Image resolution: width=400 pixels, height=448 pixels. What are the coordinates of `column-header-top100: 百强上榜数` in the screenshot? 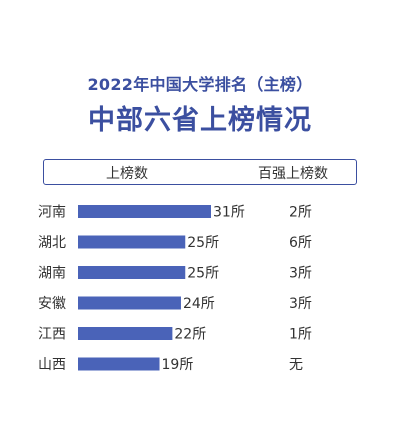 It's located at (293, 174).